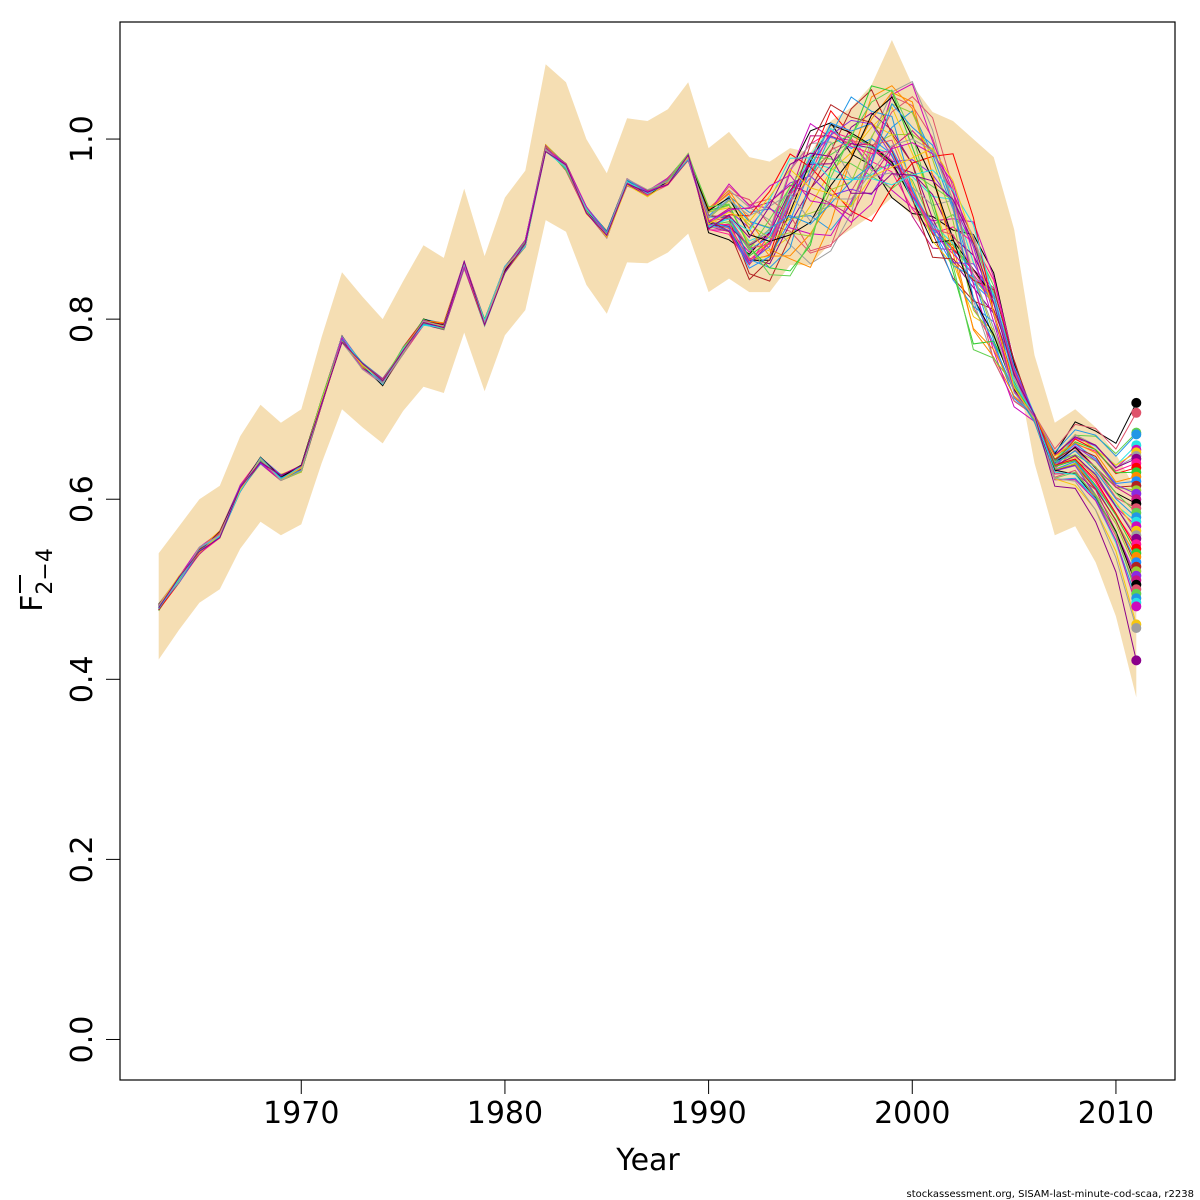 The height and width of the screenshot is (1200, 1200). Describe the element at coordinates (45, 571) in the screenshot. I see `y-axis-title-subscript: 2−4` at that location.